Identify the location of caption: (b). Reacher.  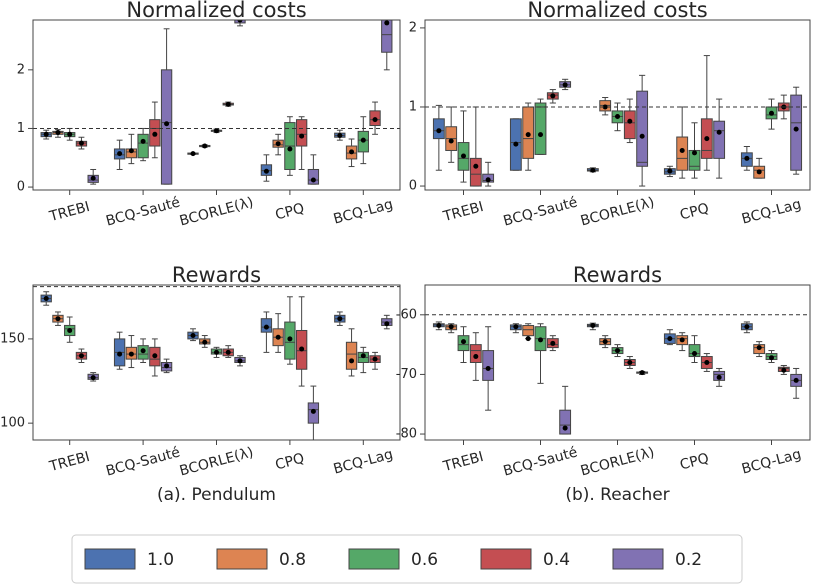
(617, 495).